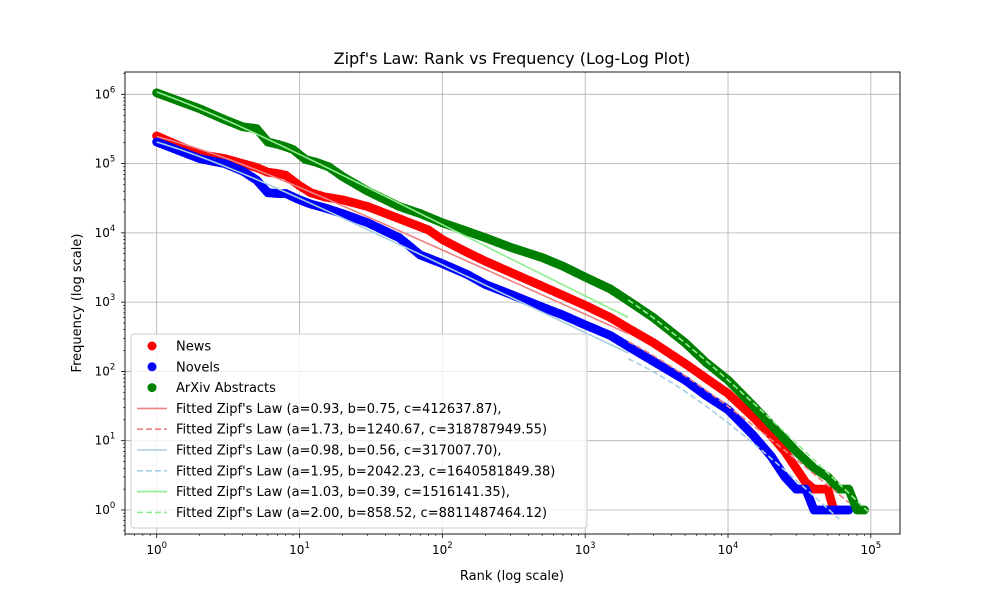  Describe the element at coordinates (226, 388) in the screenshot. I see `legend-label: ArXiv Abstracts` at that location.